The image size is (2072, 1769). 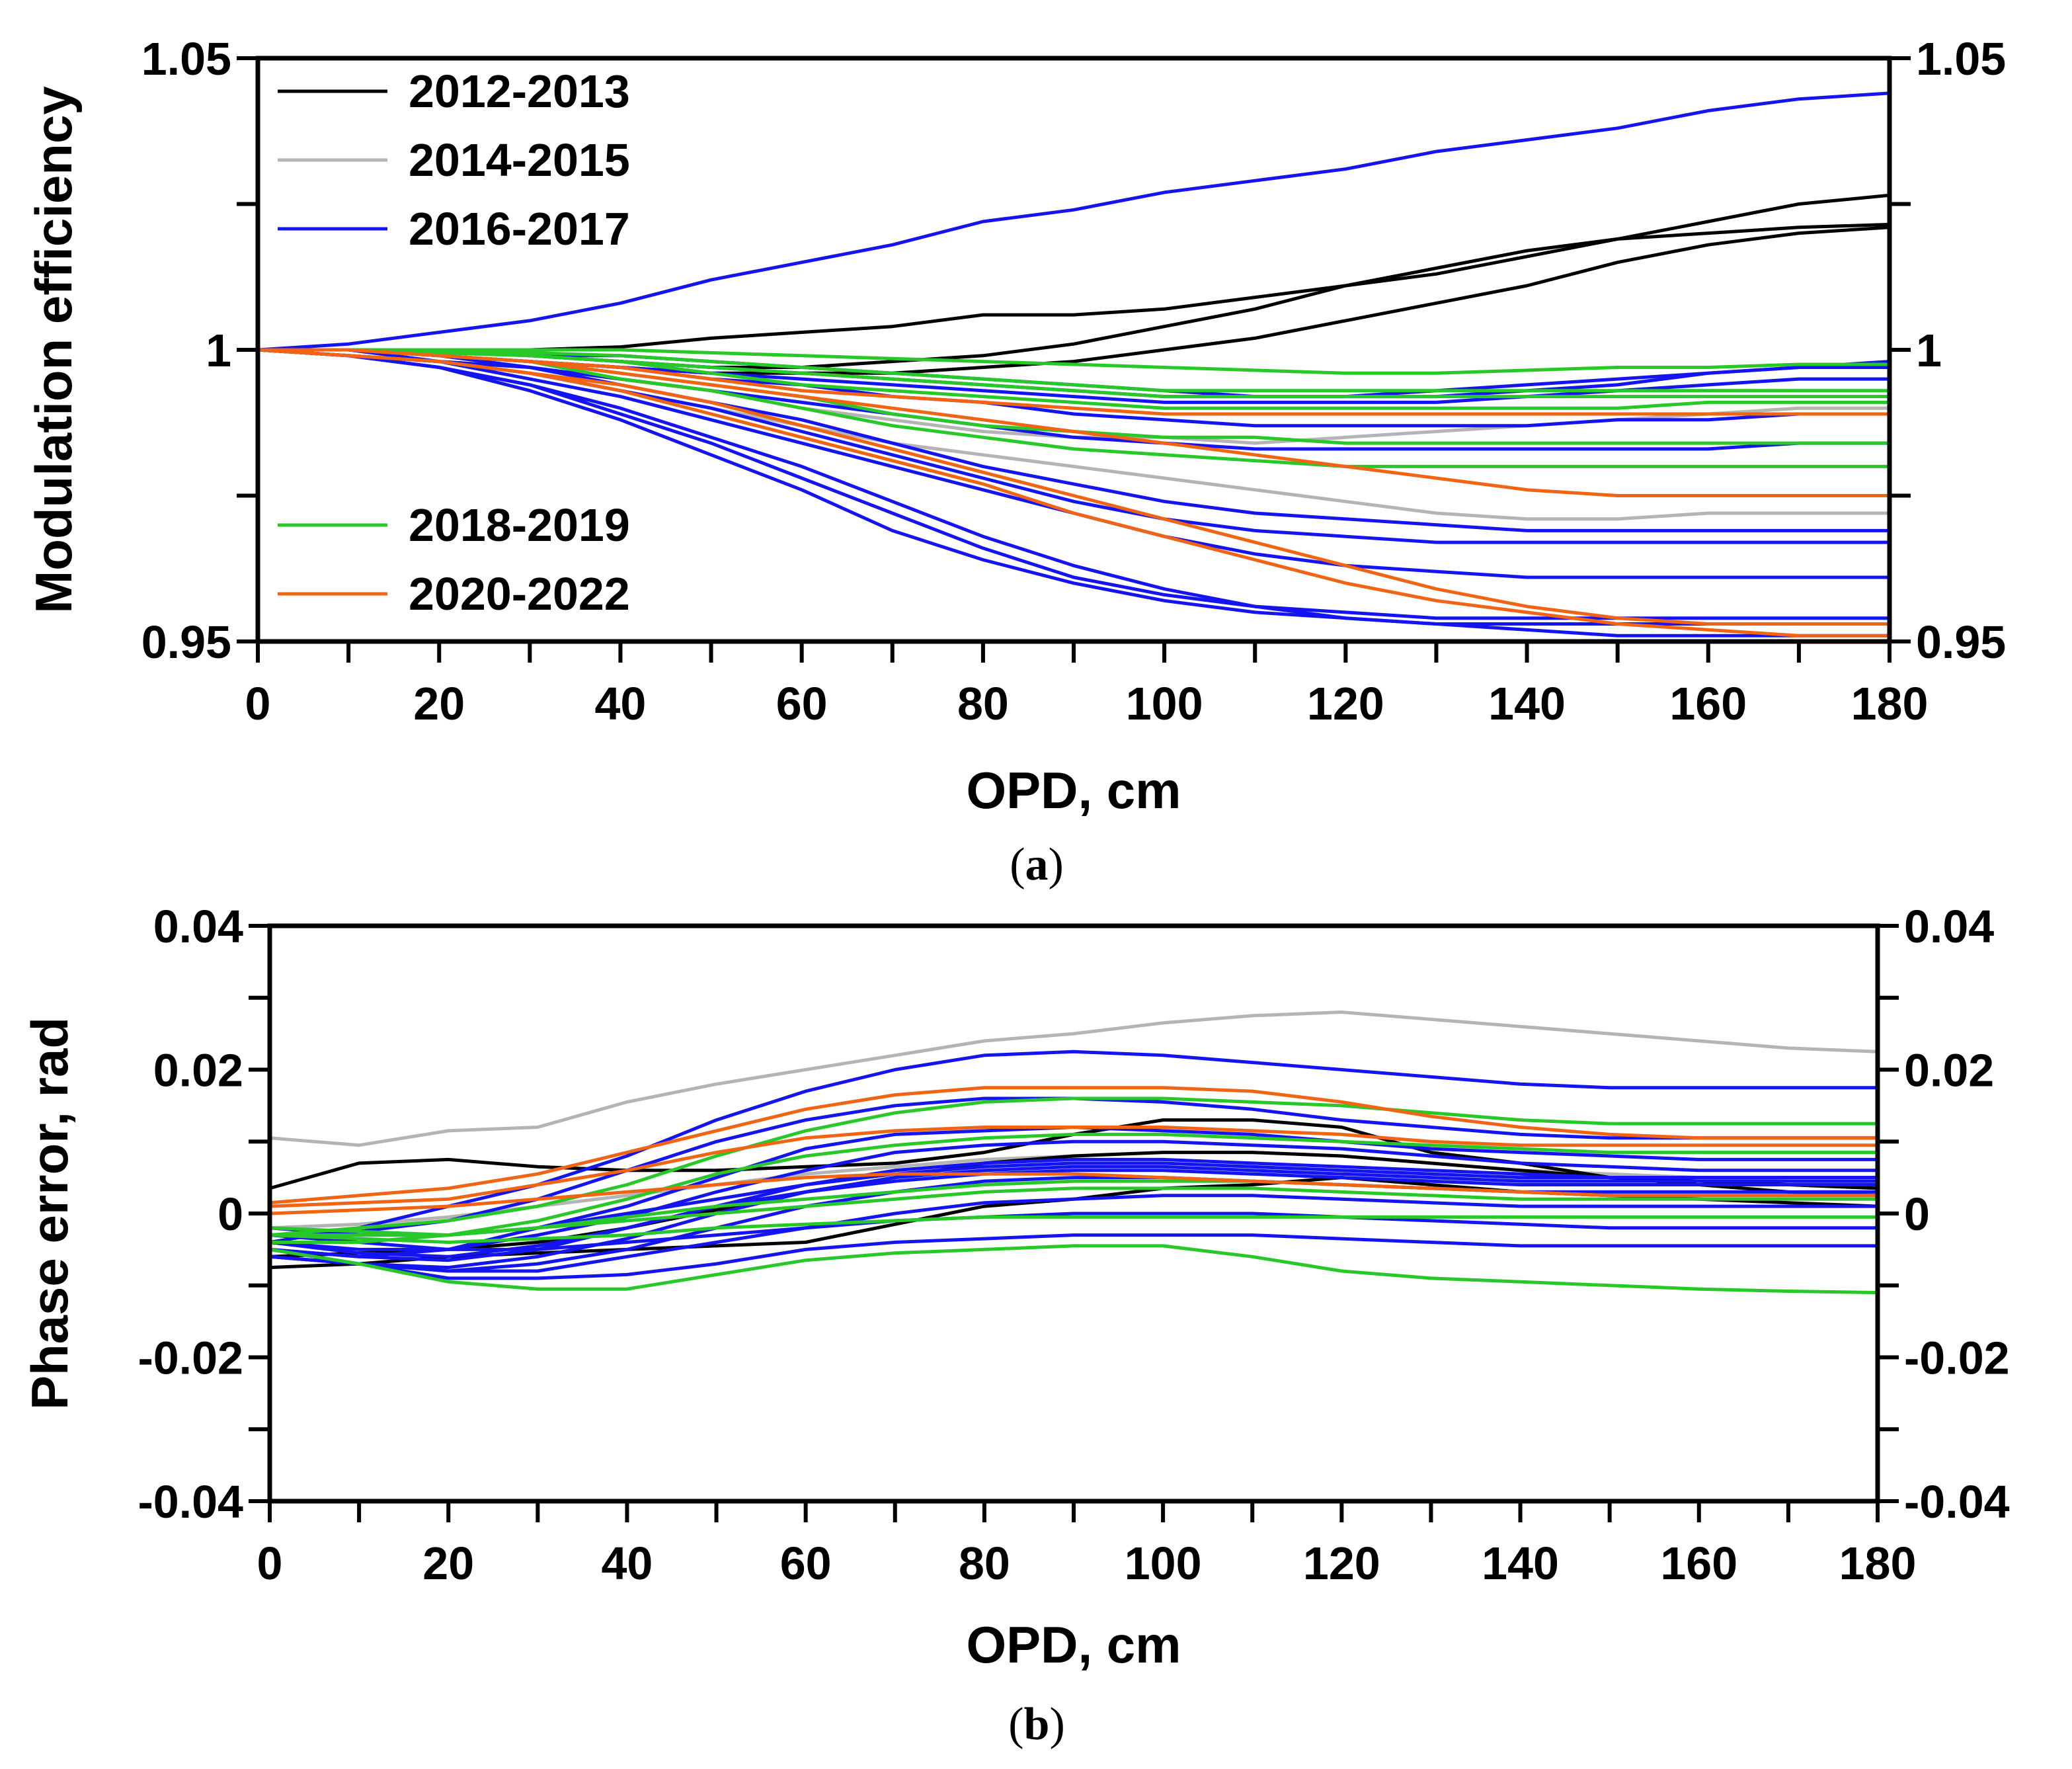 I want to click on panel-b-y-axis-label: Phase error, rad, so click(x=49, y=1214).